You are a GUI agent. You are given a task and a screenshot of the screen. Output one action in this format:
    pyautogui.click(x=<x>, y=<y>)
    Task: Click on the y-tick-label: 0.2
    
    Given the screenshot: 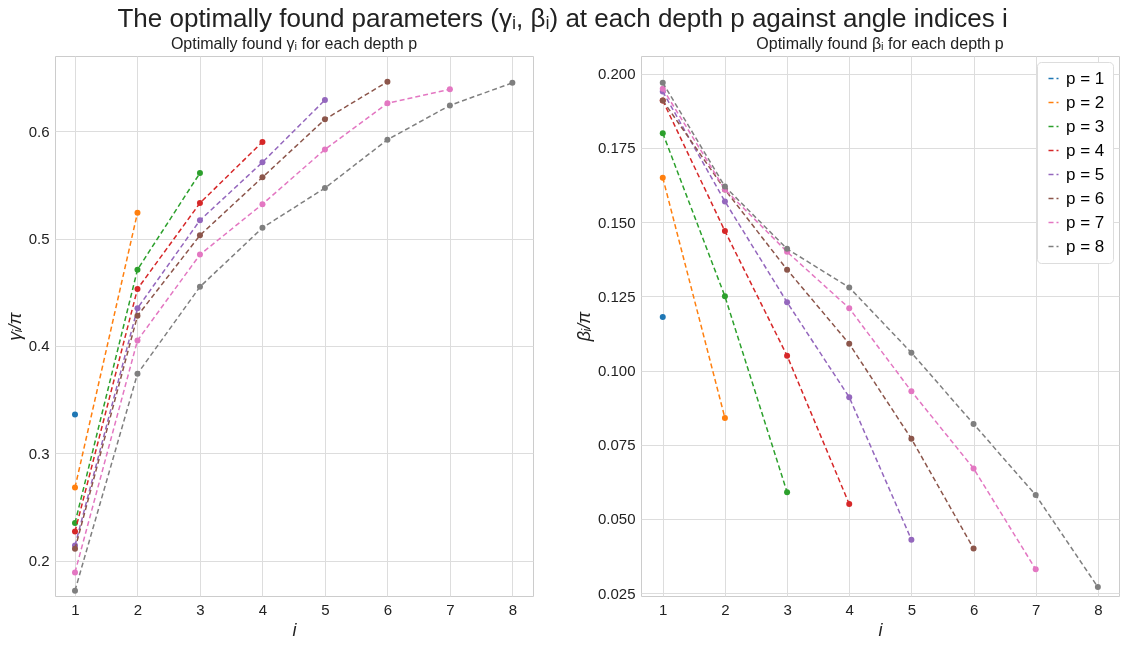 What is the action you would take?
    pyautogui.click(x=39, y=561)
    